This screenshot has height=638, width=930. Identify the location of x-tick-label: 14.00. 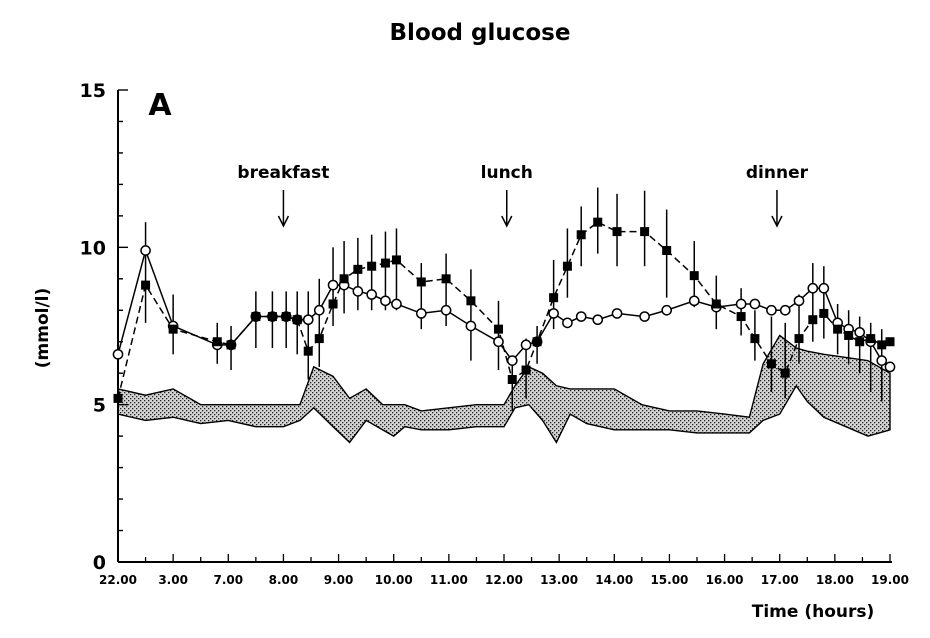
(614, 580).